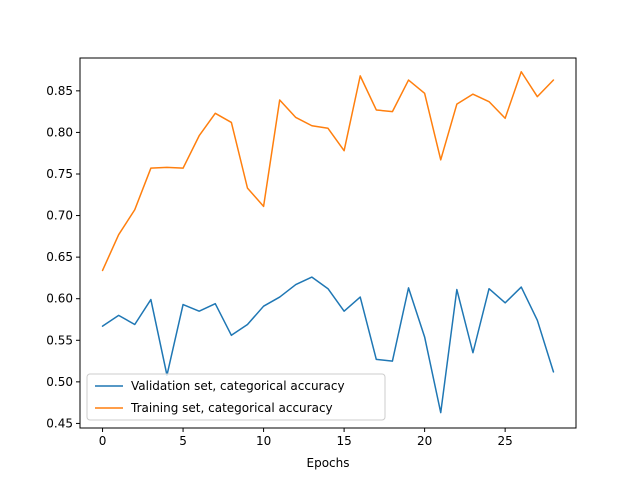 This screenshot has width=640, height=480. I want to click on y-tick-label: 0.65, so click(59, 257).